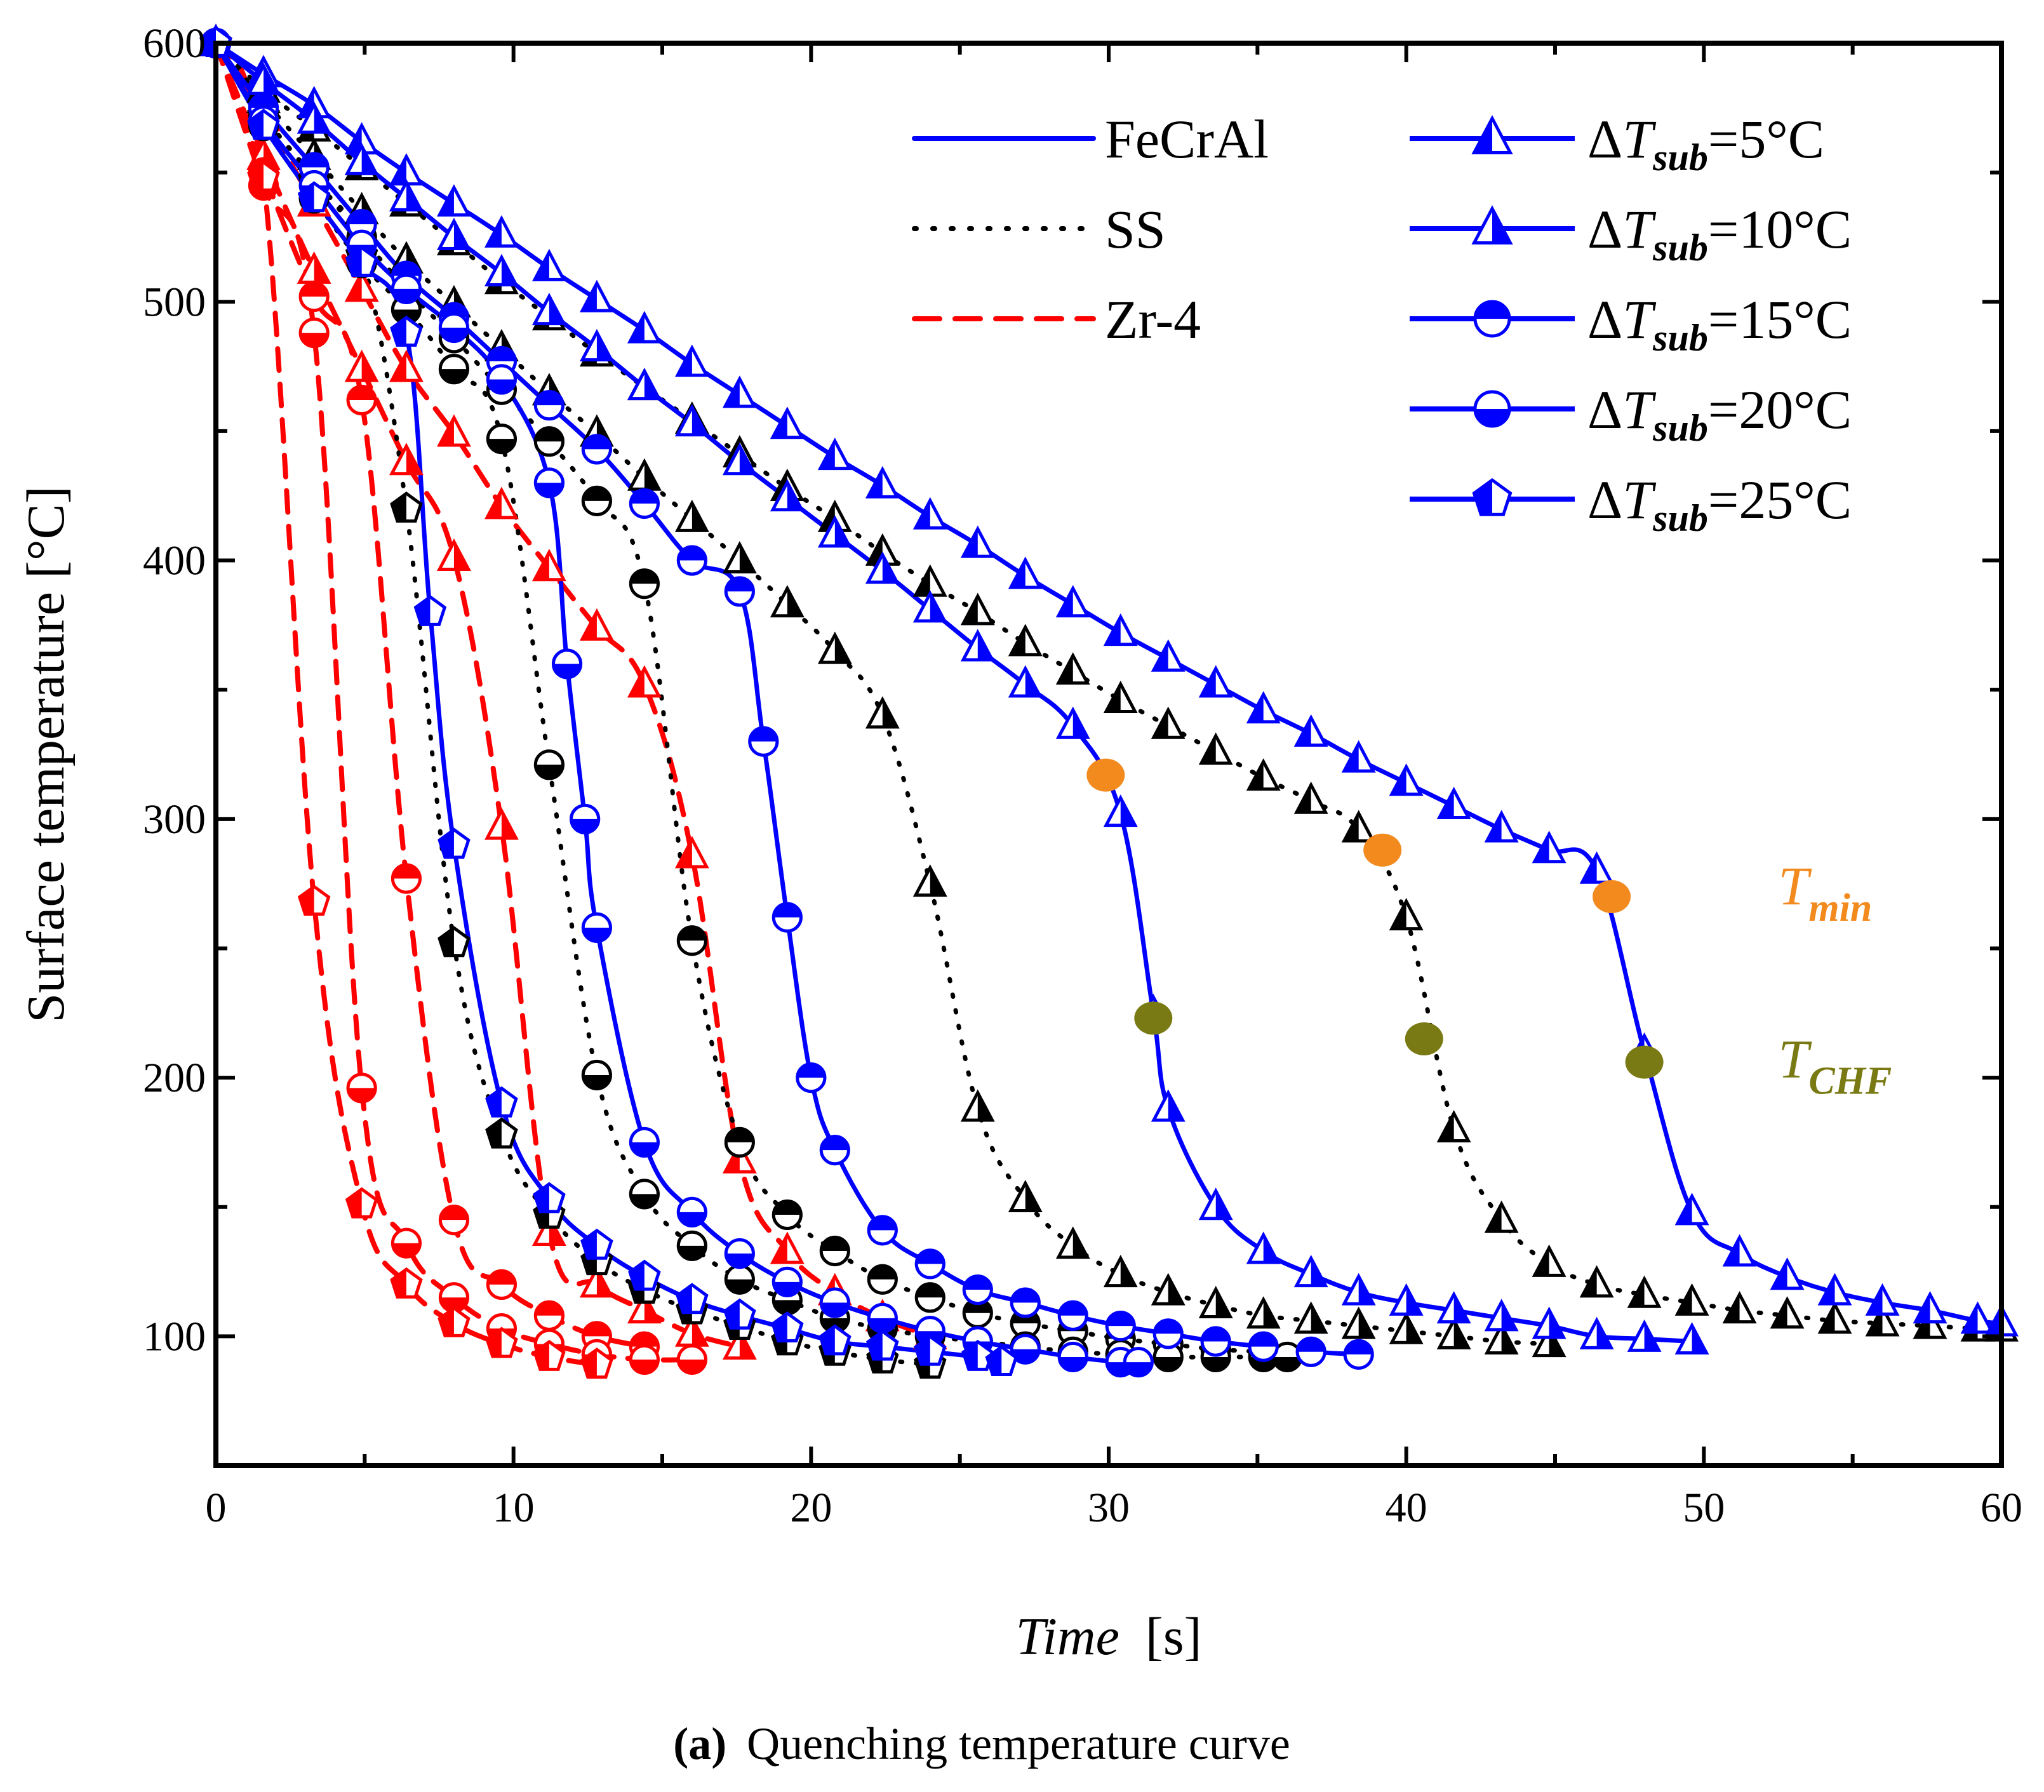  Describe the element at coordinates (1174, 1637) in the screenshot. I see `x-axis-title-unit: [s]` at that location.